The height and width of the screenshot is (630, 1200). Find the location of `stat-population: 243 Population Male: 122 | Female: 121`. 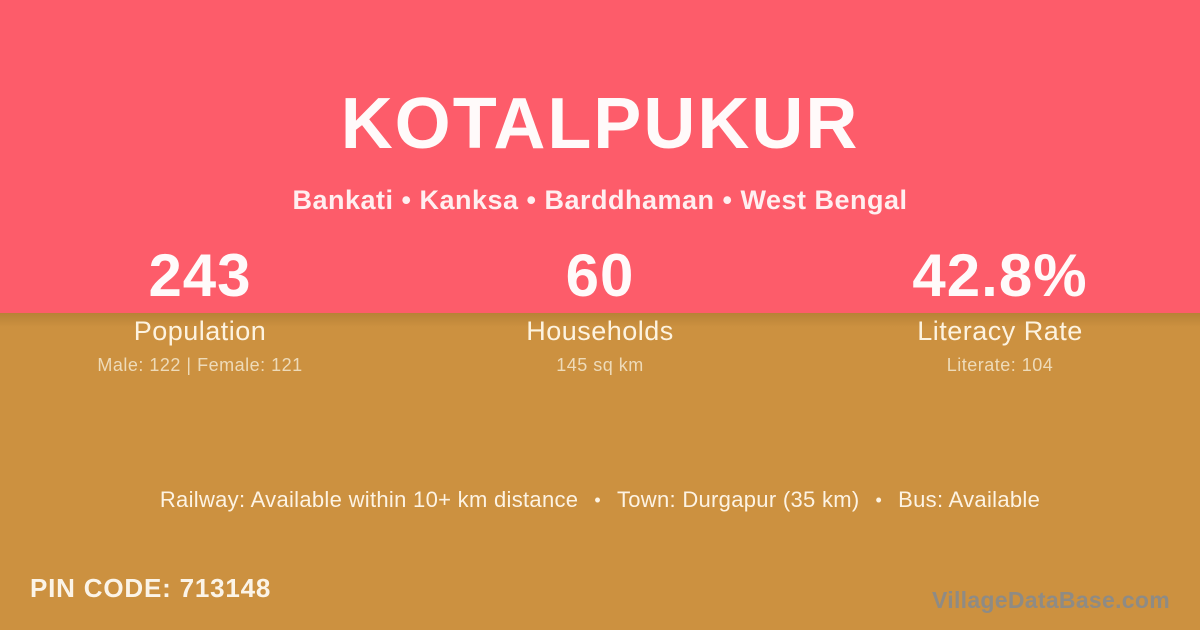

stat-population: 243 Population Male: 122 | Female: 121 is located at coordinates (200, 311).